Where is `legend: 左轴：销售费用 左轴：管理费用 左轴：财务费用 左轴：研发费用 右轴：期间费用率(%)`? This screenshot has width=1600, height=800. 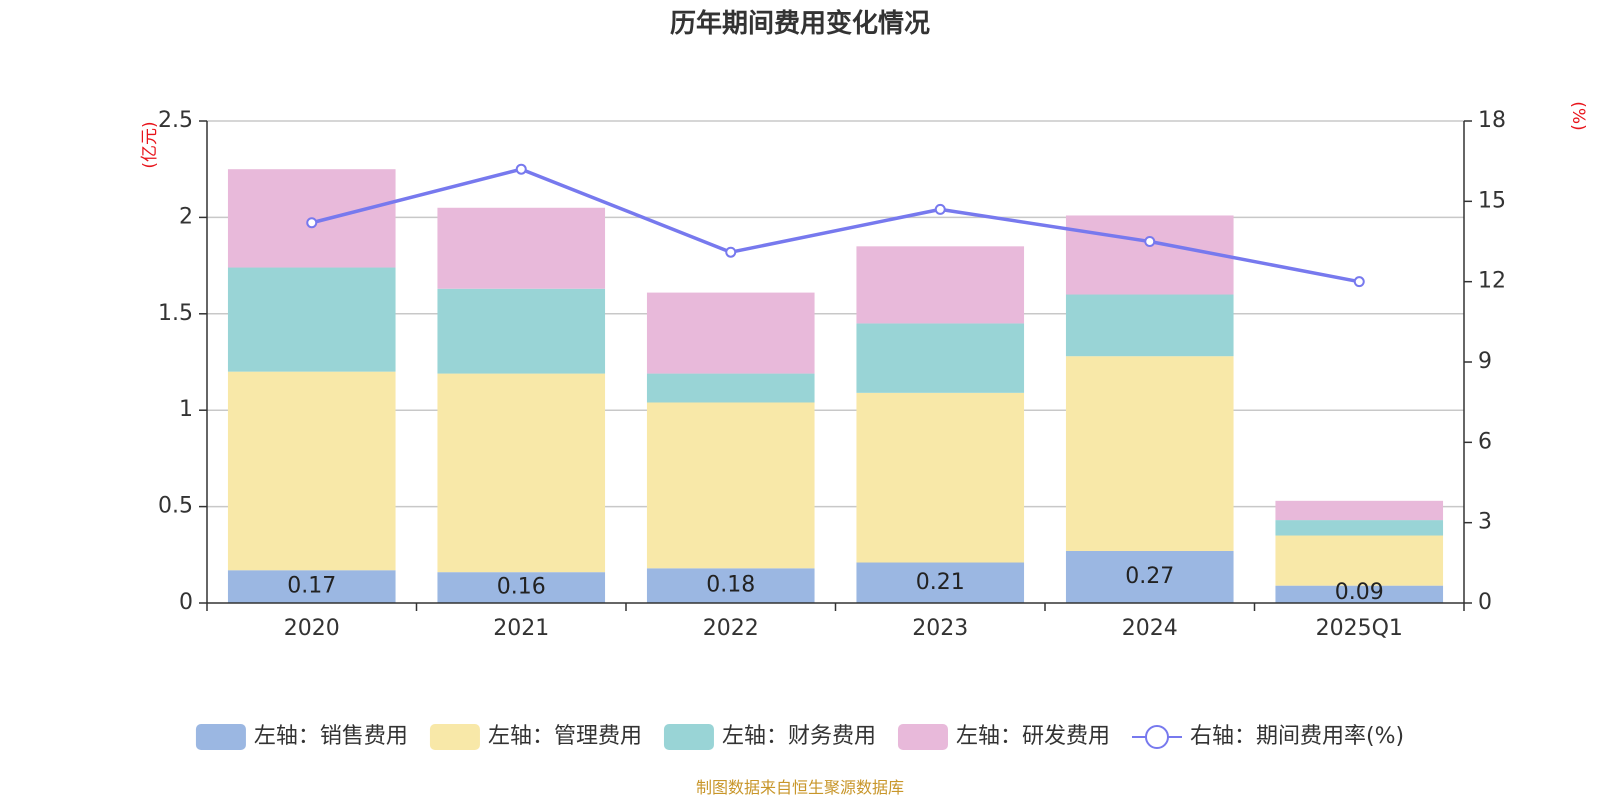
legend: 左轴：销售费用 左轴：管理费用 左轴：财务费用 左轴：研发费用 右轴：期间费用率(%) is located at coordinates (799, 737).